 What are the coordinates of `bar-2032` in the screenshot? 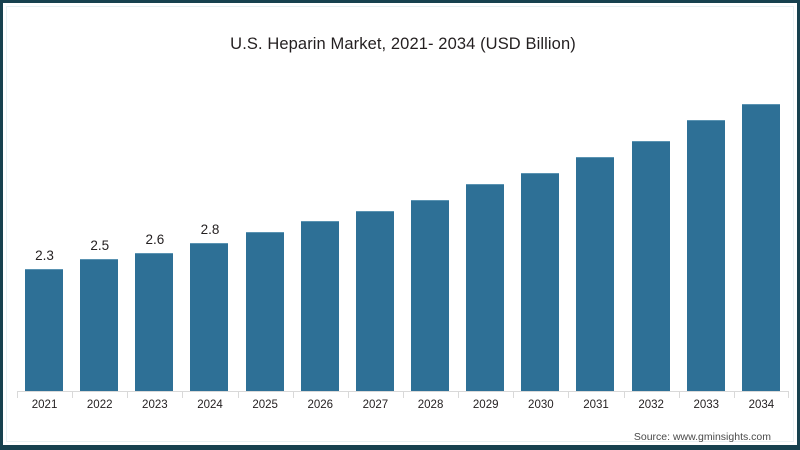 It's located at (650, 266).